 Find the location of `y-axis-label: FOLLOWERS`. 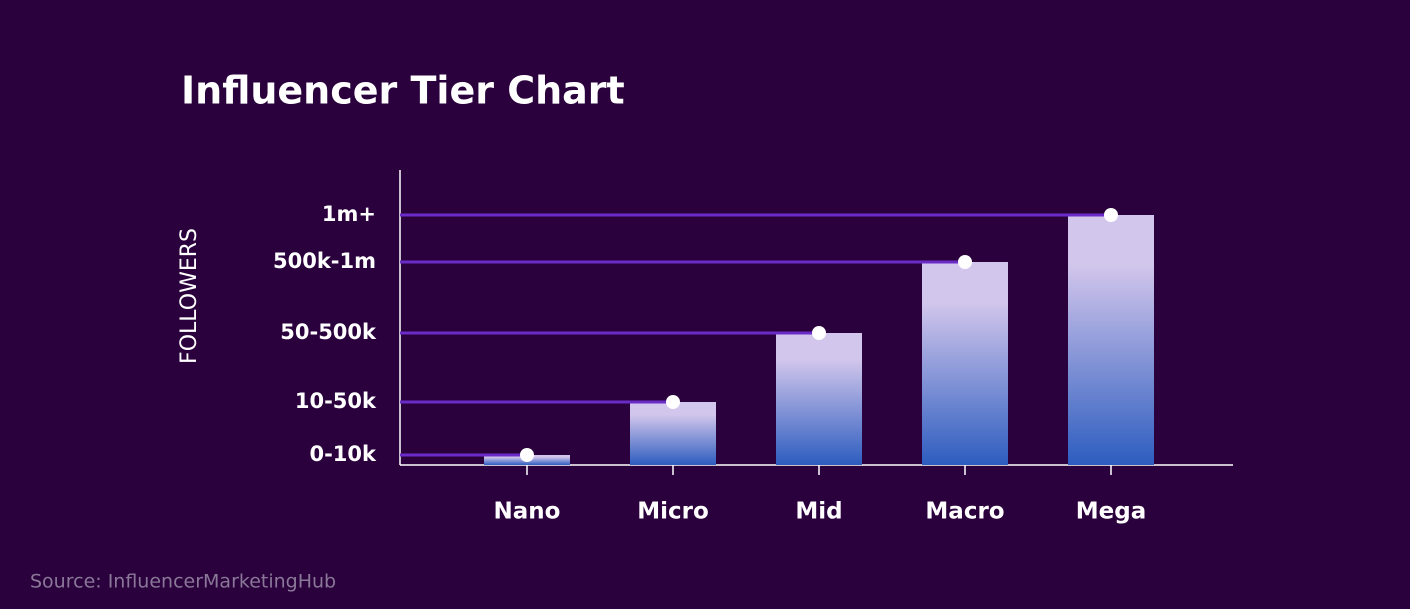

y-axis-label: FOLLOWERS is located at coordinates (189, 296).